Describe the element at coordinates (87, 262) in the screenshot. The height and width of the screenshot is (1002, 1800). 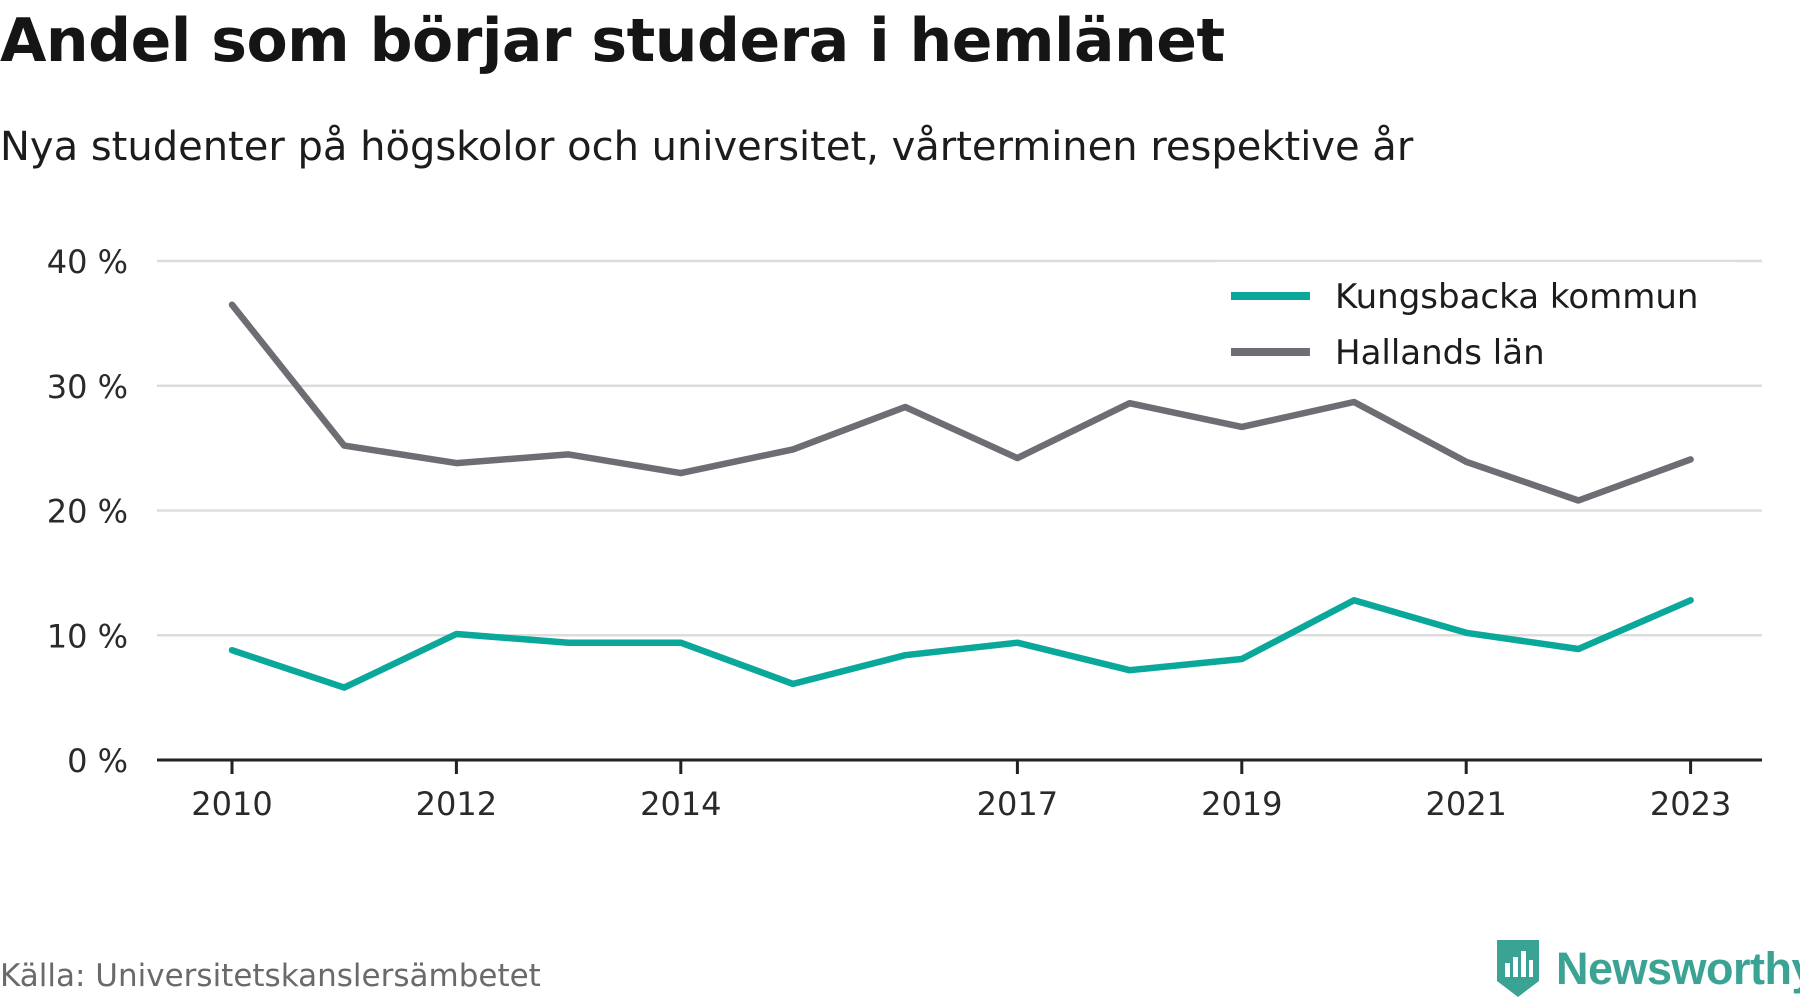
I see `y-tick-label: 40 %` at that location.